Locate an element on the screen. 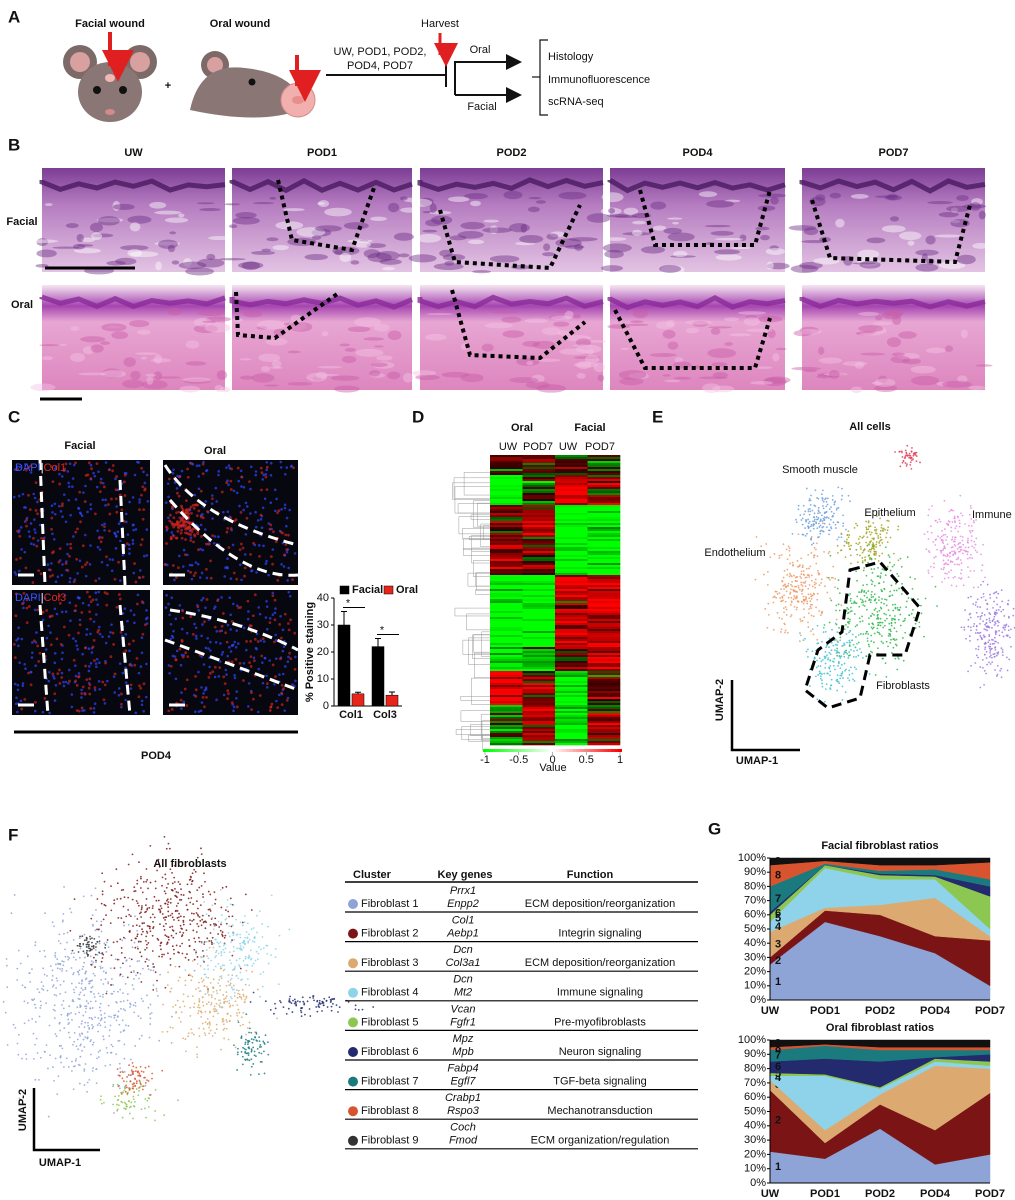 Image resolution: width=1015 pixels, height=1200 pixels. y-tick-label: 100% is located at coordinates (752, 1040).